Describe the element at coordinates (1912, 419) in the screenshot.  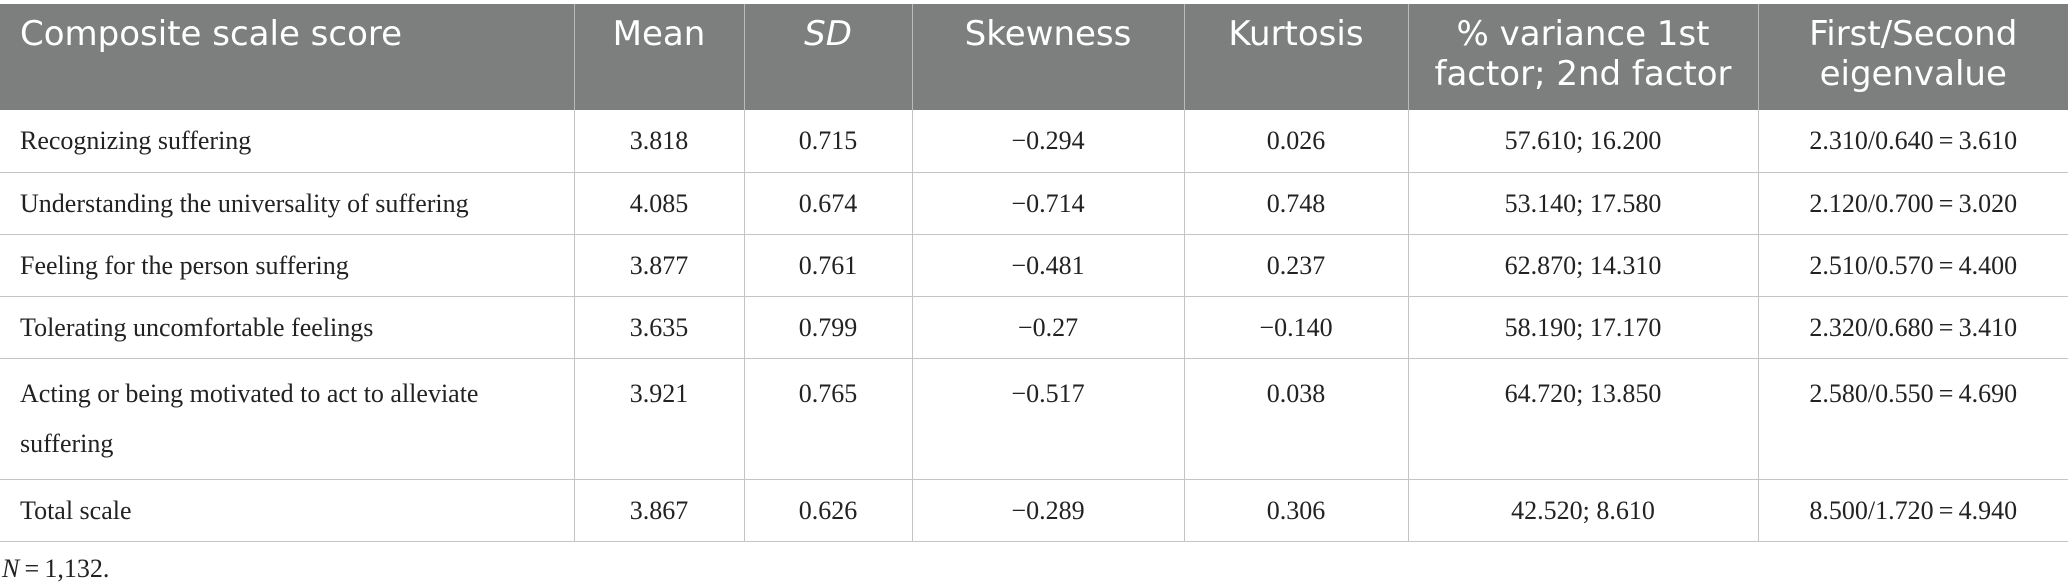
I see `cell-eigenvalue: 2.580/0.550 = 4.690` at that location.